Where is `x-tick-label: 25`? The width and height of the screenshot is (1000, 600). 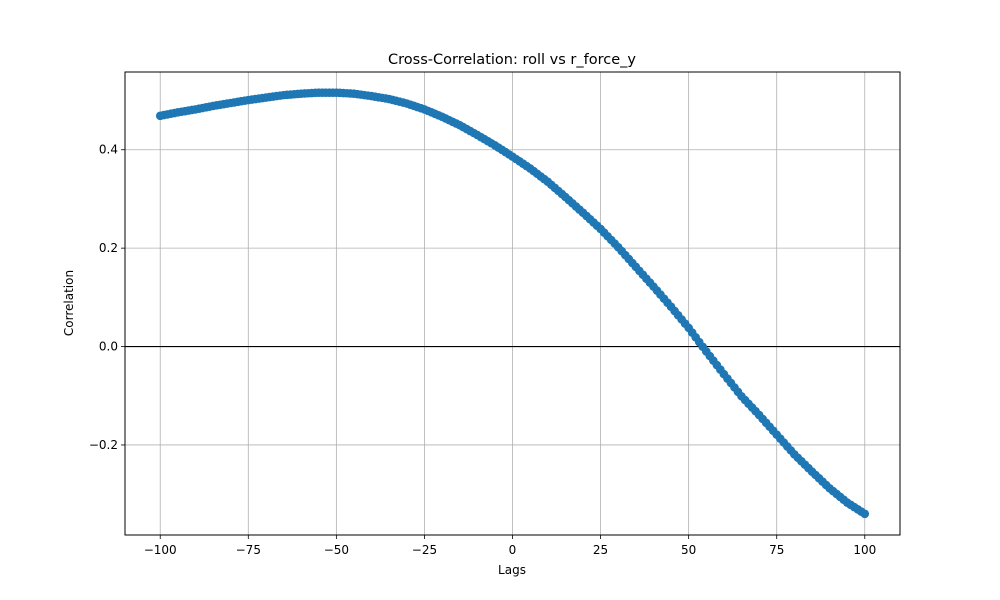
x-tick-label: 25 is located at coordinates (600, 550).